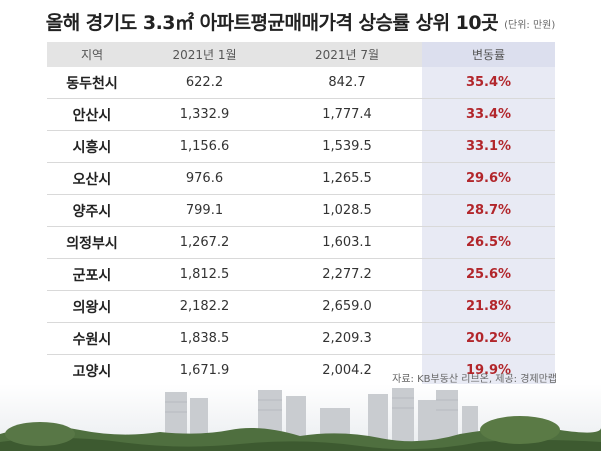 This screenshot has width=601, height=451. Describe the element at coordinates (272, 22) in the screenshot. I see `chart-title: 올해 경기도 3.3㎡ 아파트평균매매가격 상승률 상위 10곳` at that location.